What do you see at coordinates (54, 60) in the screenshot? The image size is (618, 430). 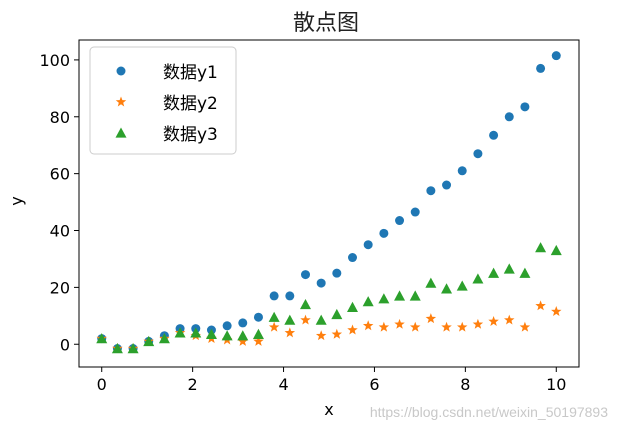 I see `y-tick-label: 100` at bounding box center [54, 60].